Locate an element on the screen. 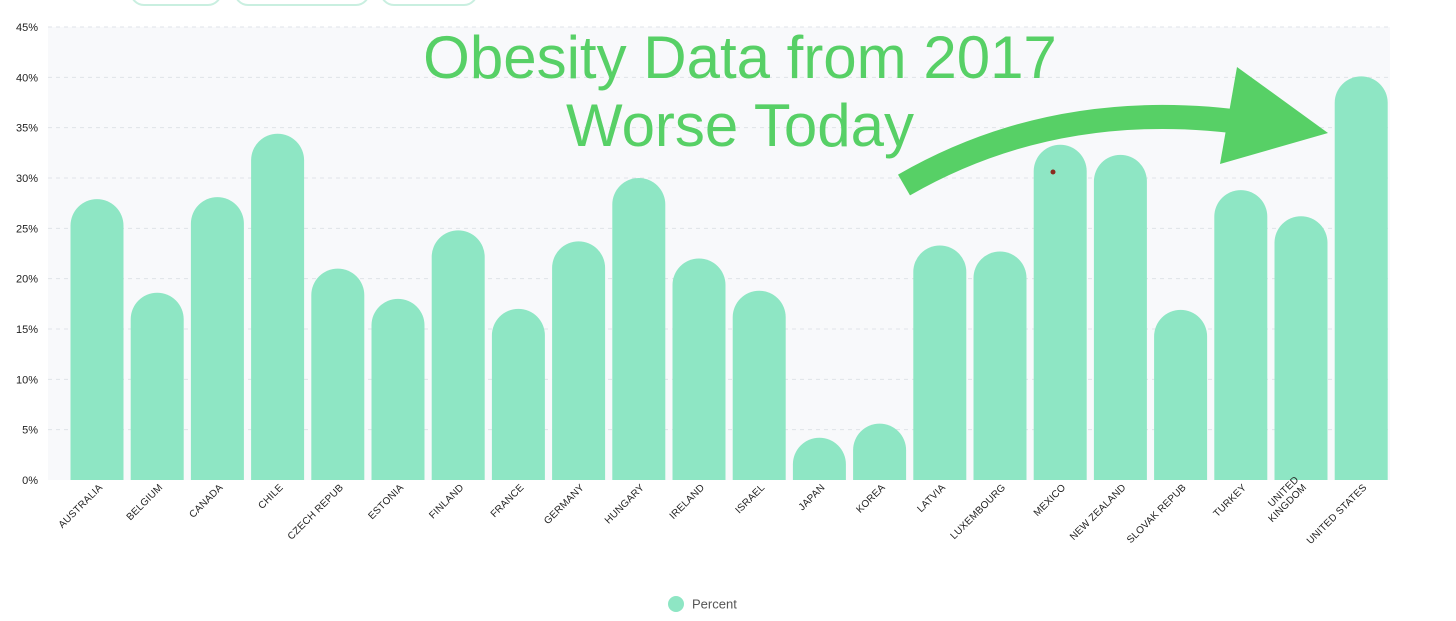 Image resolution: width=1456 pixels, height=621 pixels. x-tick-label: NEW ZEALAND is located at coordinates (1098, 512).